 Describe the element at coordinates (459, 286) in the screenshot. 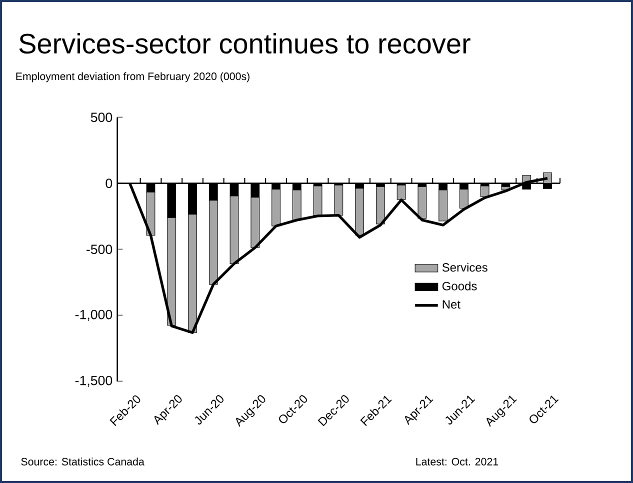

I see `legend-label: Goods` at that location.